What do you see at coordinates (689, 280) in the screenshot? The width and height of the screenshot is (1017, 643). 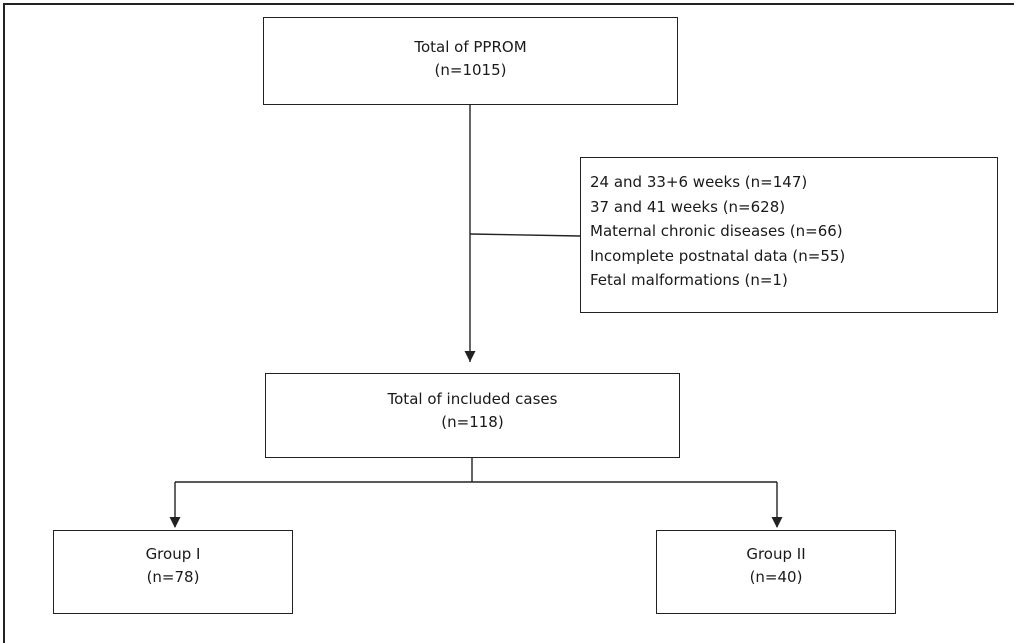 I see `exclusion-item: Fetal malformations (n=1)` at bounding box center [689, 280].